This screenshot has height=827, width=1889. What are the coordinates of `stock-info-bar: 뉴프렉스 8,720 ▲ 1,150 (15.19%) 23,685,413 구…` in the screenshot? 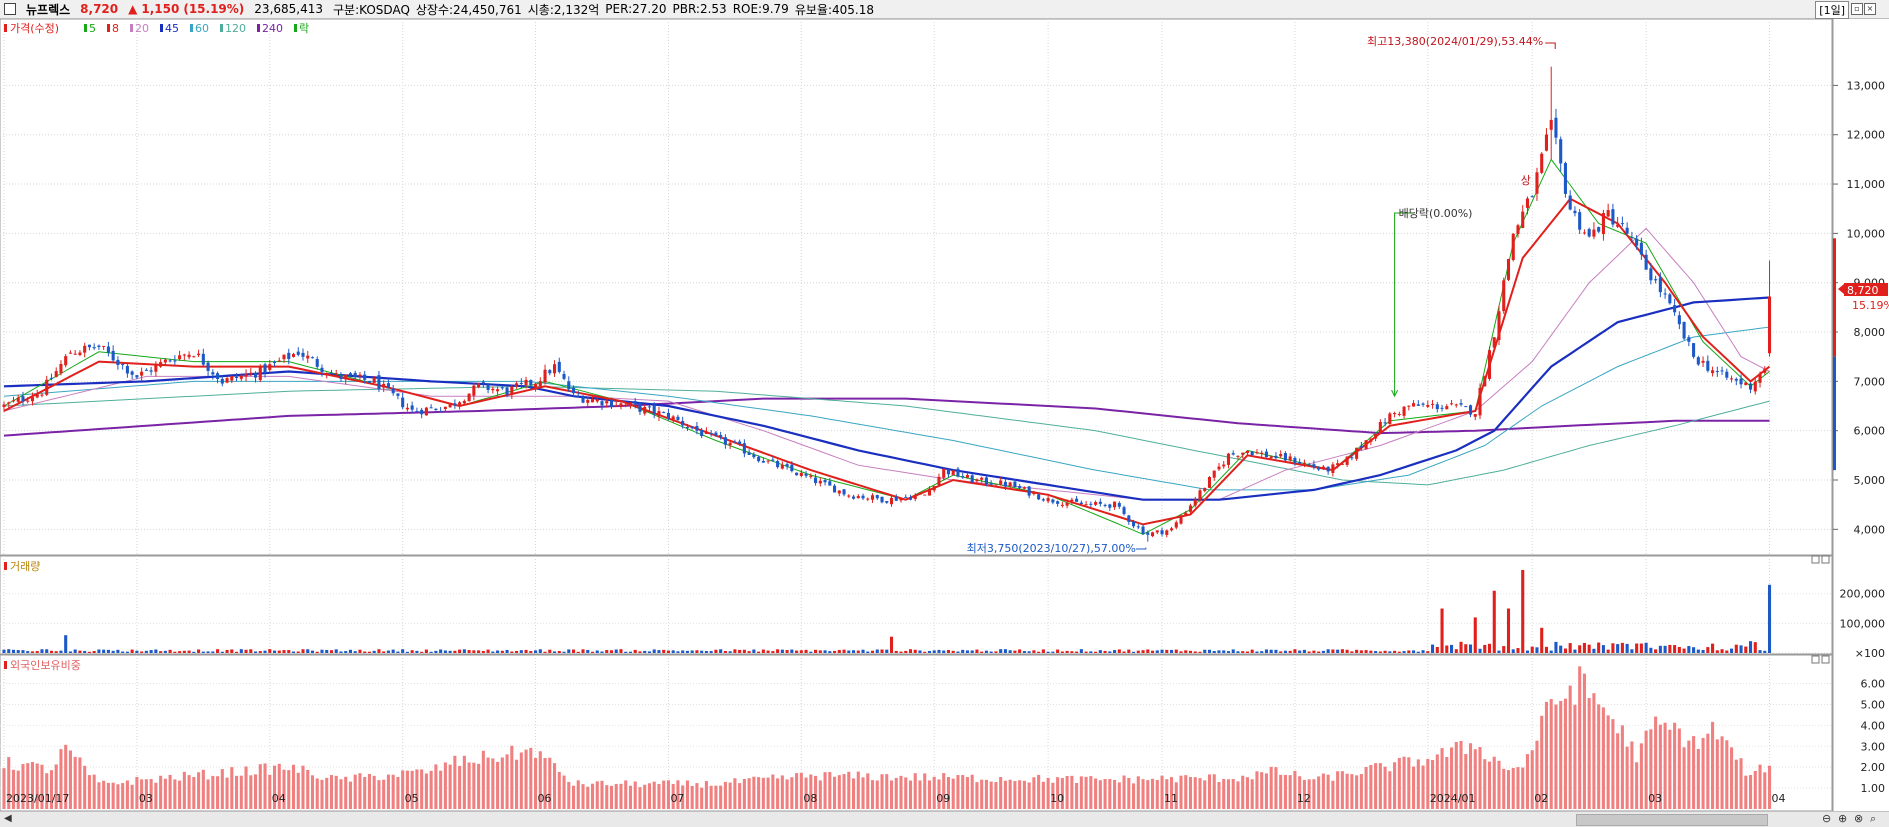 It's located at (944, 9).